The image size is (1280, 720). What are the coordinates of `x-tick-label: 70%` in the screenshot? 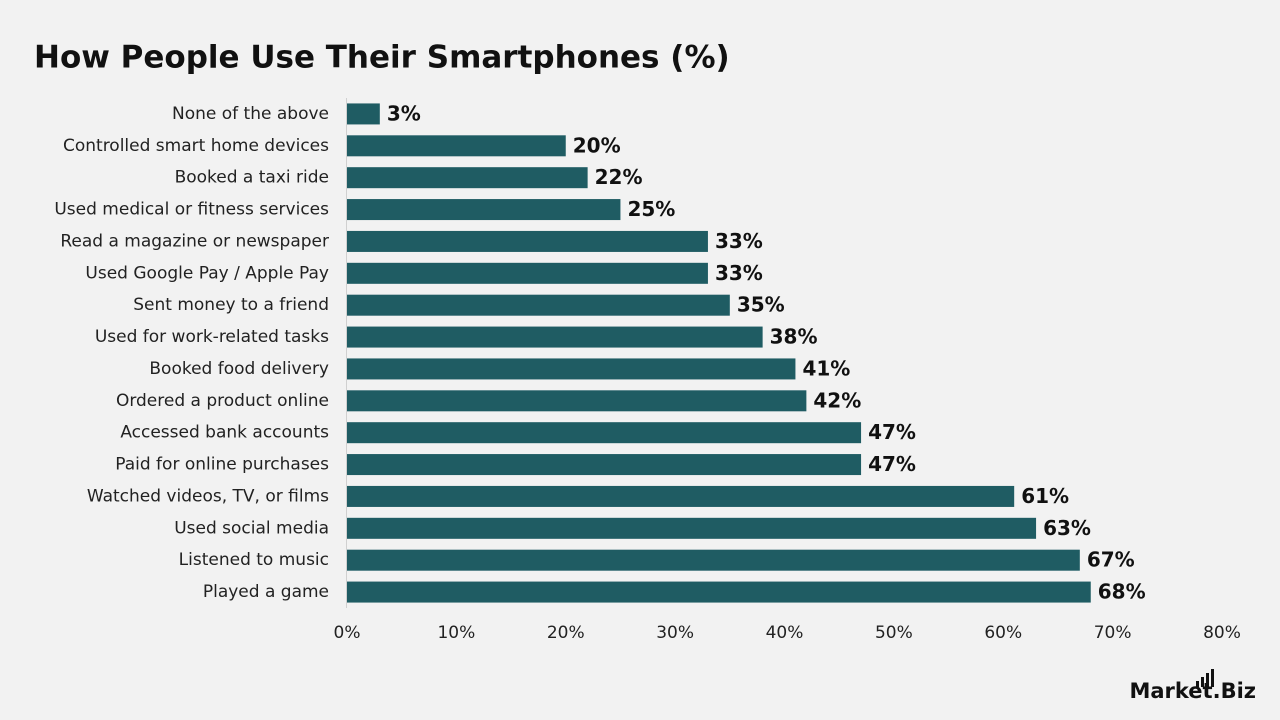 It's located at (1113, 633).